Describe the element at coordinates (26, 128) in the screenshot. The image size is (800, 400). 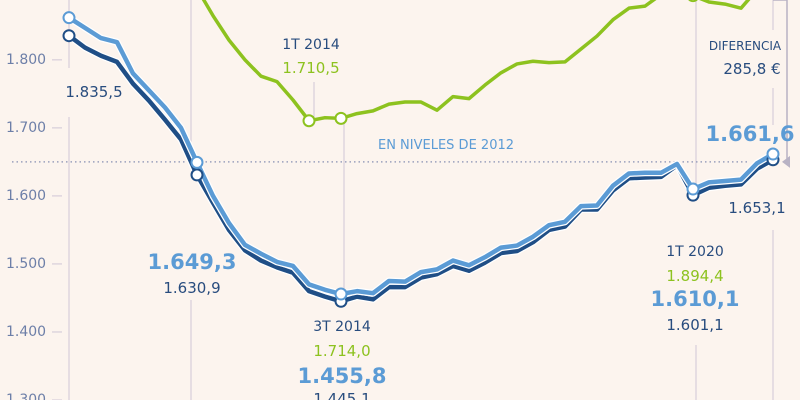
I see `y-tick-label: 1.700` at that location.